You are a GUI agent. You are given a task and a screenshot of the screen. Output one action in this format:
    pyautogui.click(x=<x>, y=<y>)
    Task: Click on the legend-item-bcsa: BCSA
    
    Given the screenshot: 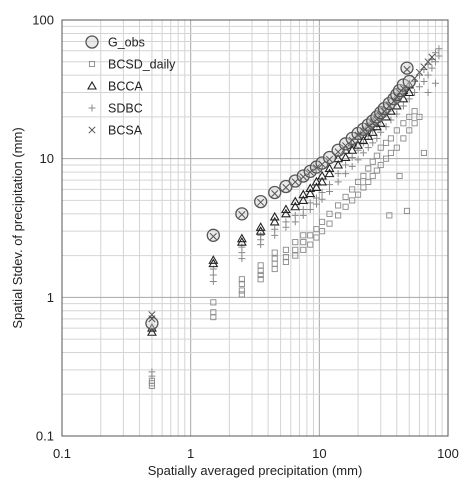 What is the action you would take?
    pyautogui.click(x=115, y=131)
    